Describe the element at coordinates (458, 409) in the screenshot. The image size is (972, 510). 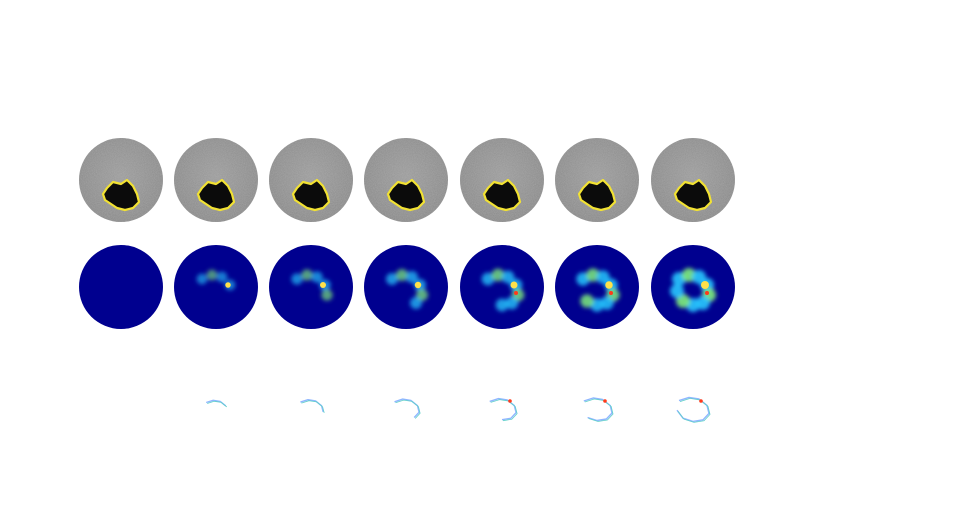
I see `contour-row` at that location.